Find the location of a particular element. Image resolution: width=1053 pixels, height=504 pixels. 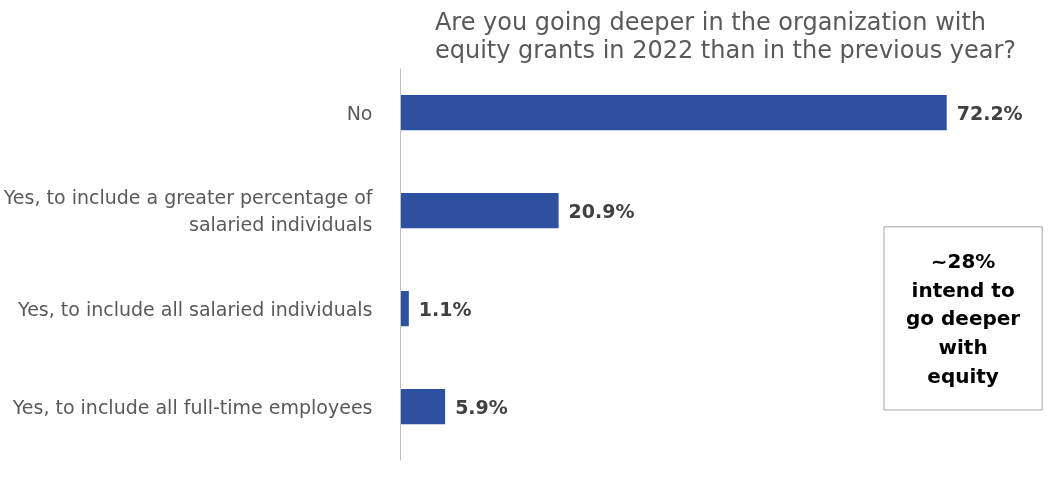

data-label: 20.9% is located at coordinates (601, 210).